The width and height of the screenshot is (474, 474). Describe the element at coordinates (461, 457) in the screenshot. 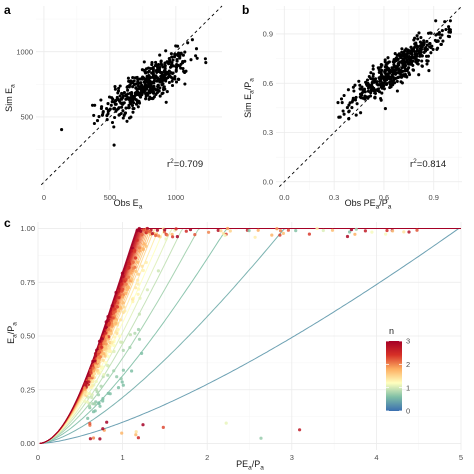

I see `panel-c-x-tick-label: 5` at that location.